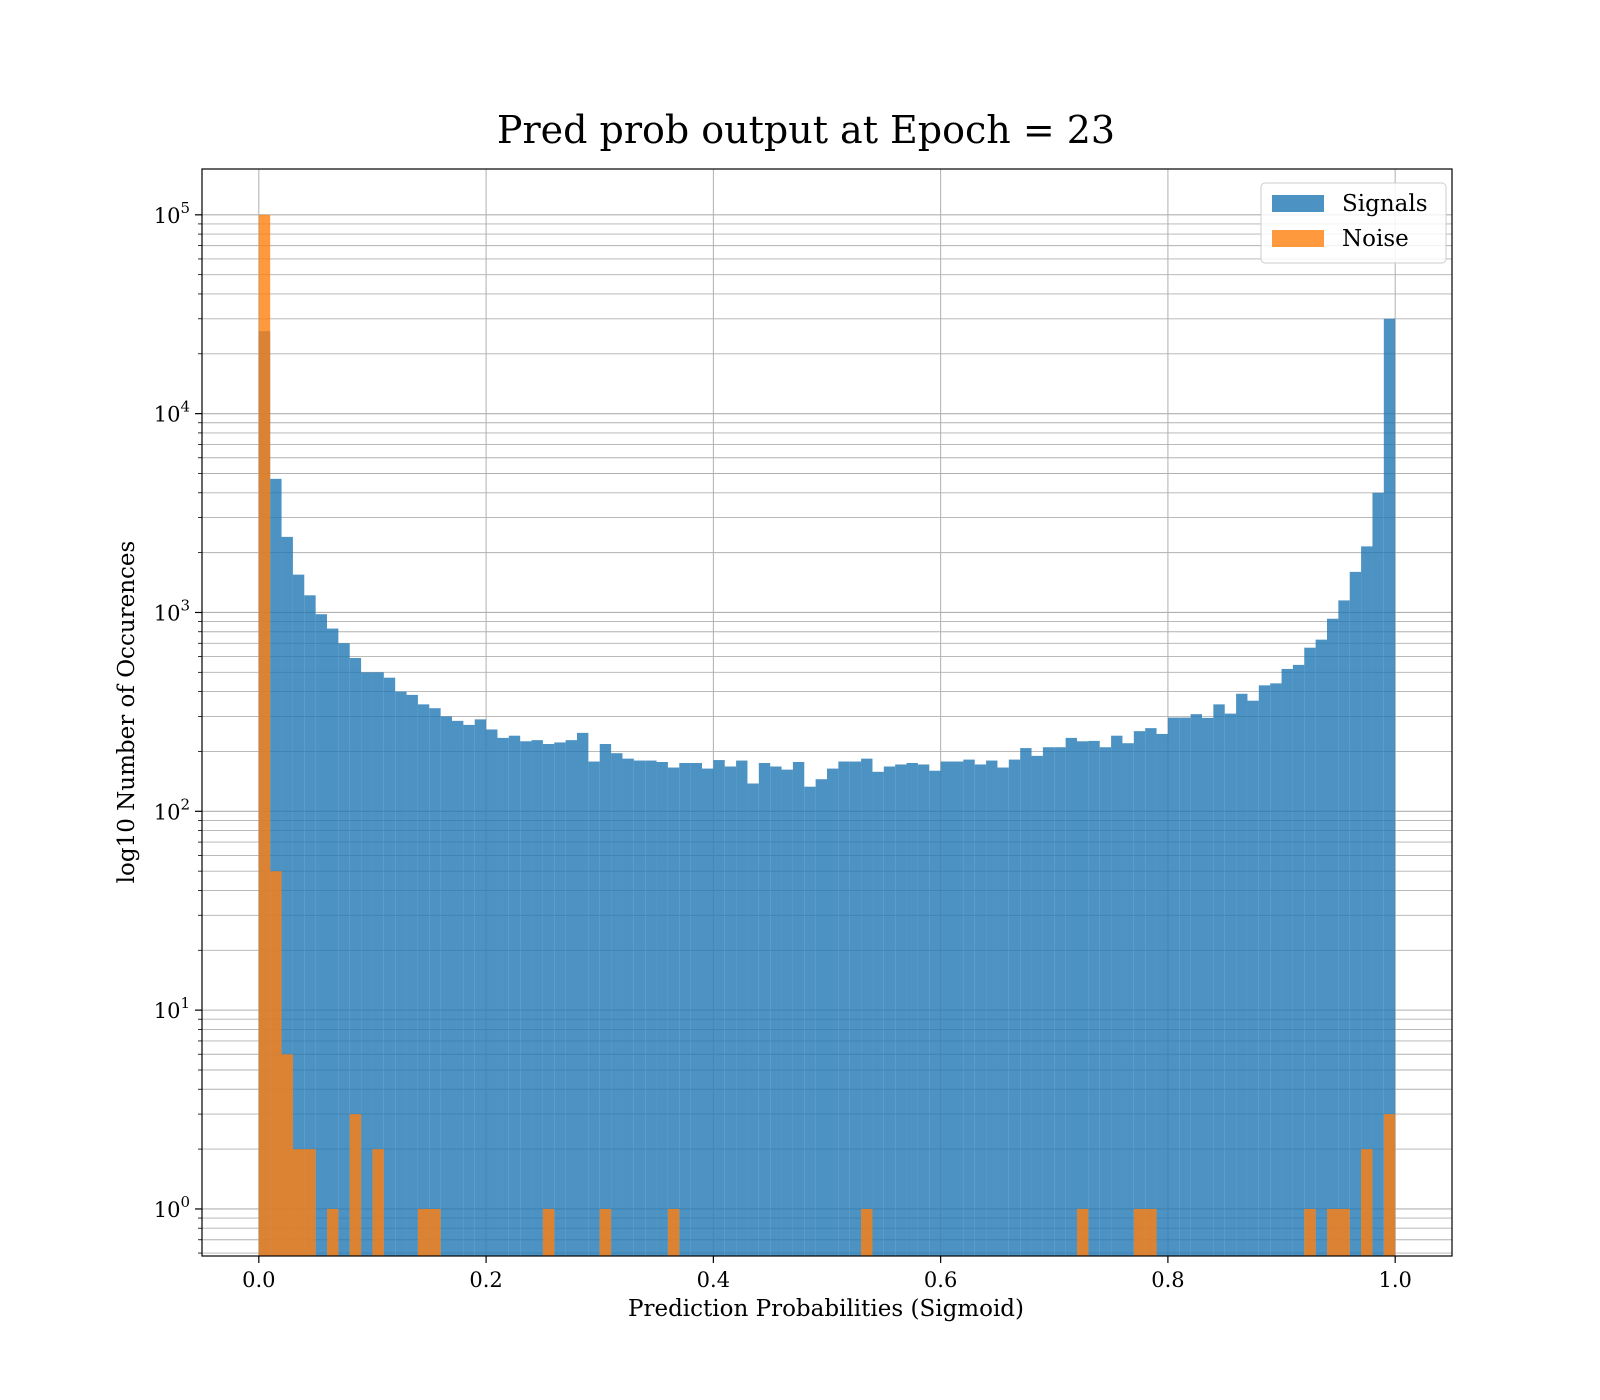  What do you see at coordinates (172, 213) in the screenshot?
I see `y-tick-label: 105` at bounding box center [172, 213].